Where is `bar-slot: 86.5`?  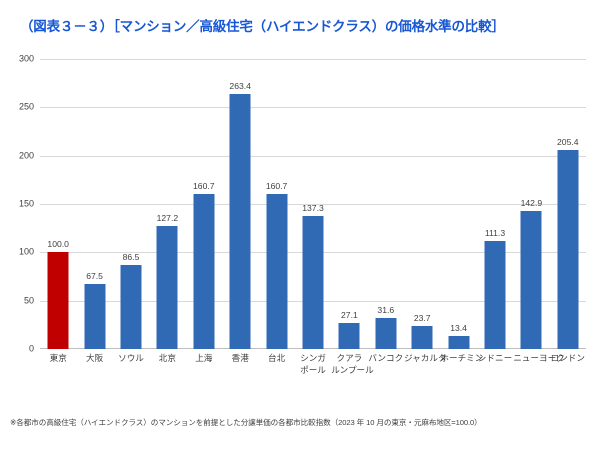
bar-slot: 86.5 is located at coordinates (131, 204).